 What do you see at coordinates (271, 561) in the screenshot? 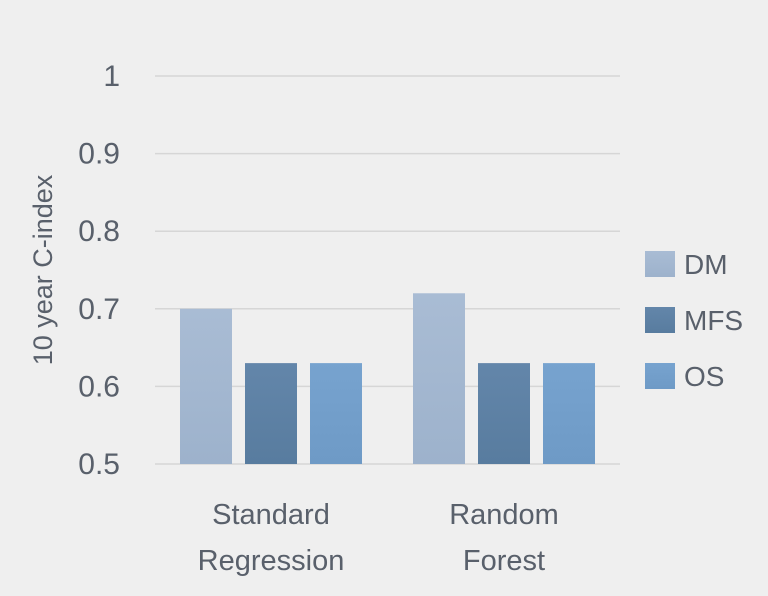
I see `x-category-label: Regression` at bounding box center [271, 561].